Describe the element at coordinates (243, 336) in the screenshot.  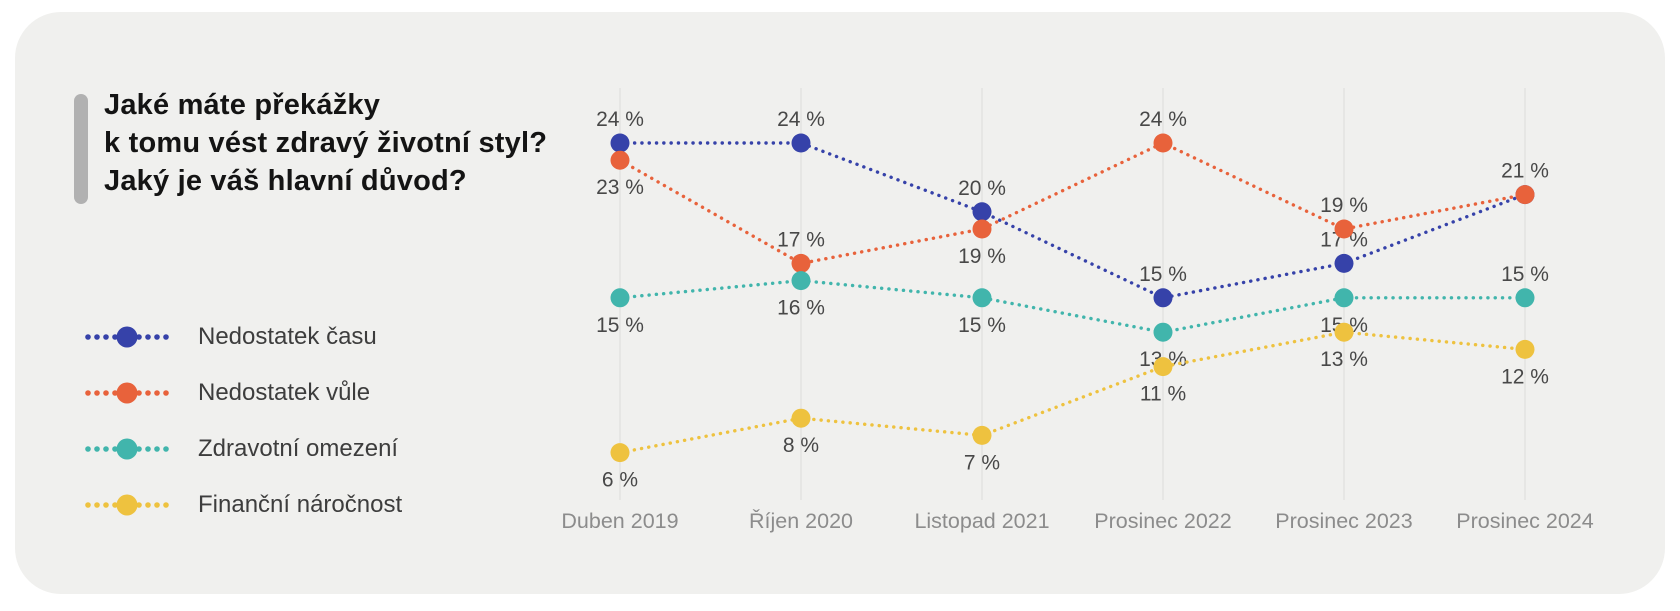
I see `legend-item: Nedostatek času` at that location.